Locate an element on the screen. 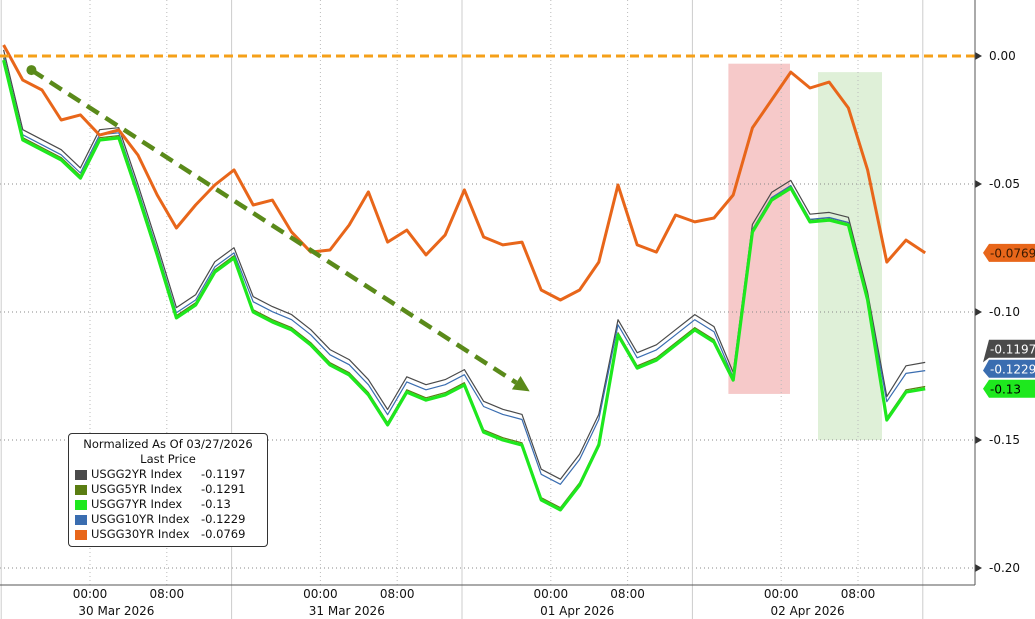 This screenshot has height=619, width=1035. x-date-label: 02 Apr 2026 is located at coordinates (807, 611).